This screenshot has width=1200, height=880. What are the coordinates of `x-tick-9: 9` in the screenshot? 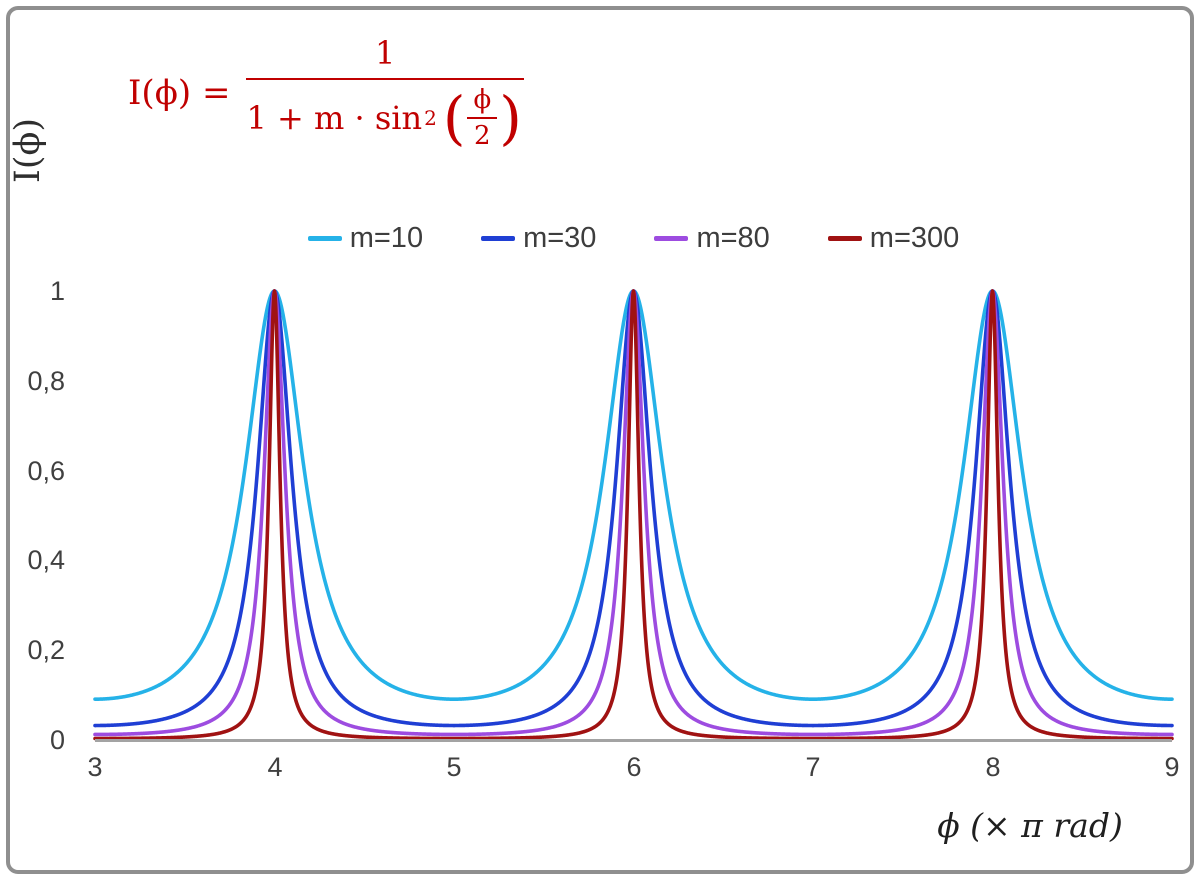 It's located at (1172, 767).